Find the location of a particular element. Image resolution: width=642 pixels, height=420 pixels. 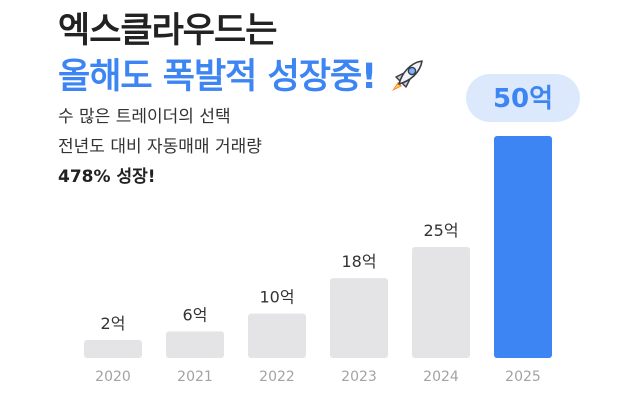

description-line2: 전년도 대비 자동매매 거래량 is located at coordinates (160, 147).